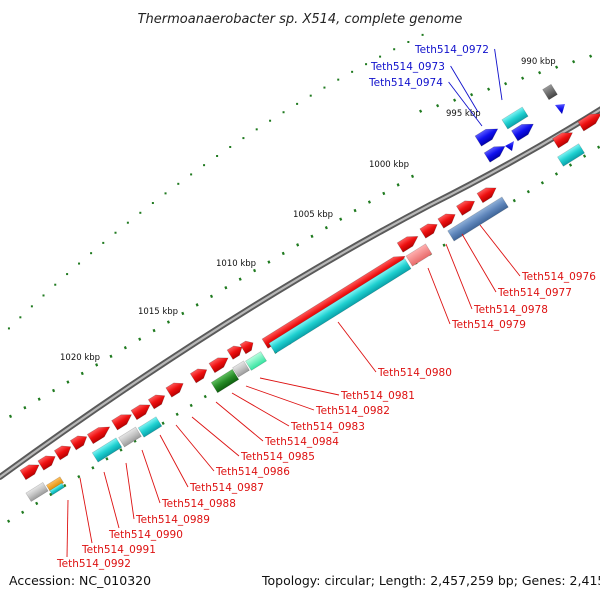 This screenshot has height=604, width=600. Describe the element at coordinates (377, 396) in the screenshot. I see `gene-label-teth514_0981: Teth514_0981` at that location.